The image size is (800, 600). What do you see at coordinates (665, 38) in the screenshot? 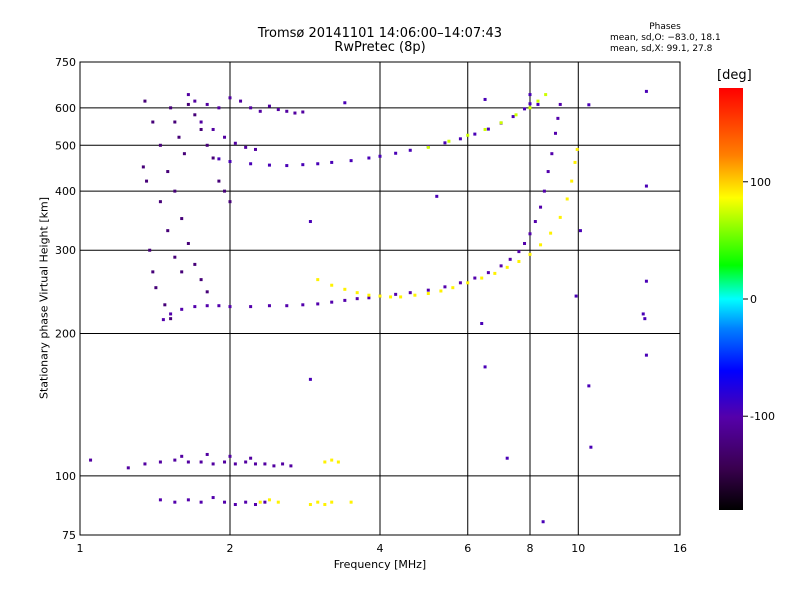
I see `phases-o-mode: mean, sd,O: −83.0, 18.1` at bounding box center [665, 38].